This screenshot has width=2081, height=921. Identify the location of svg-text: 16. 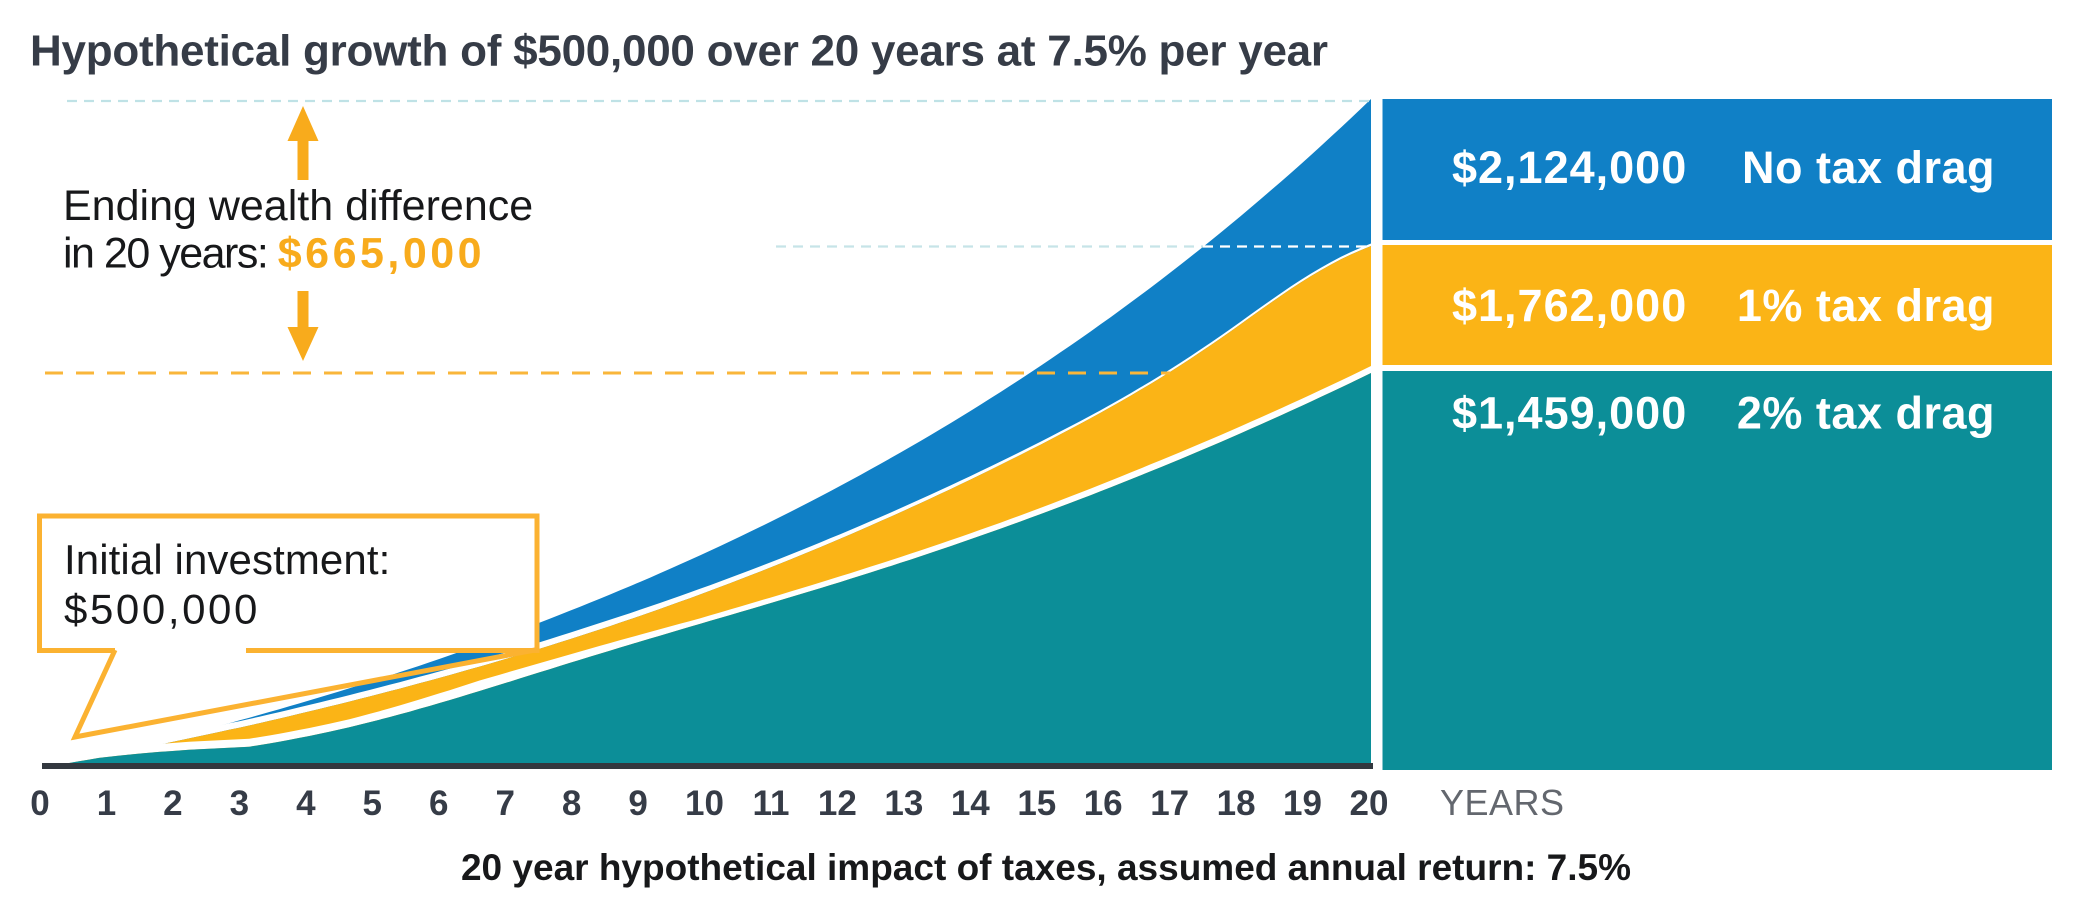
(1103, 803).